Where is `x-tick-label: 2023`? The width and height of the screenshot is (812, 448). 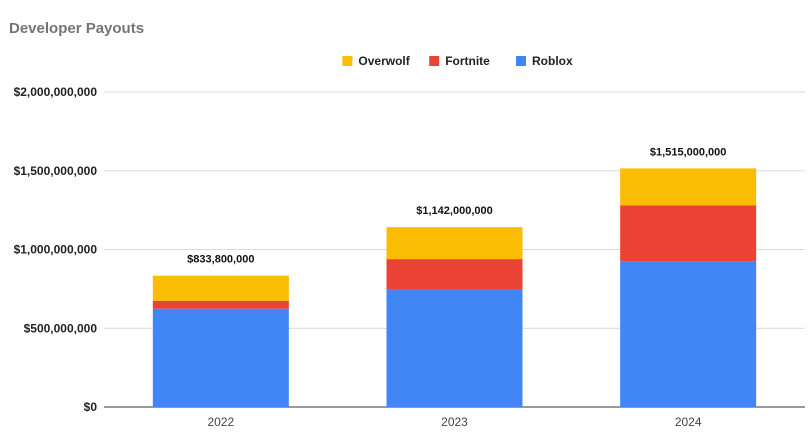 x-tick-label: 2023 is located at coordinates (454, 422).